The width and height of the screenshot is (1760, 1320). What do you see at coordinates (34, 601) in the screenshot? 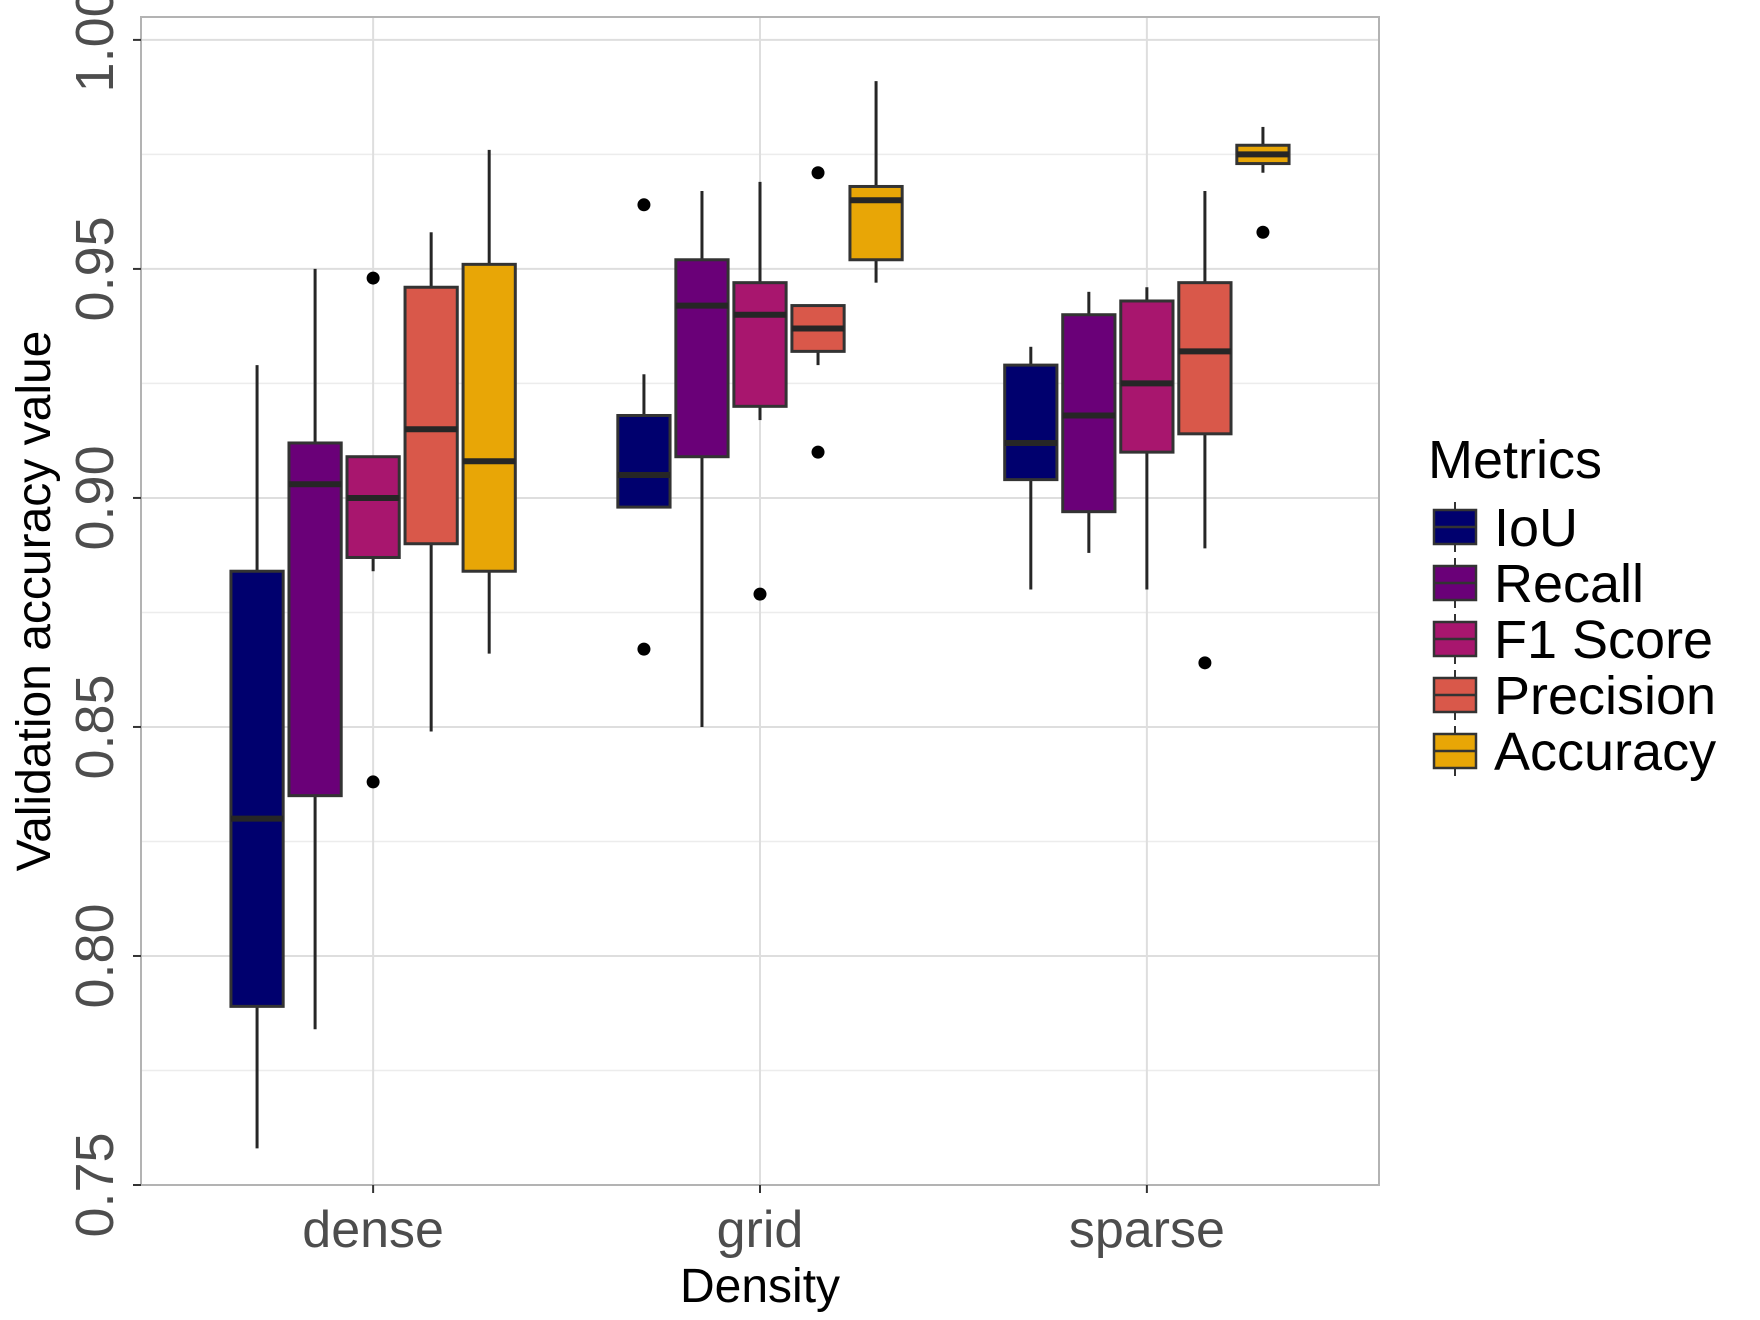
I see `y-axis-title: Validation accuracy value` at bounding box center [34, 601].